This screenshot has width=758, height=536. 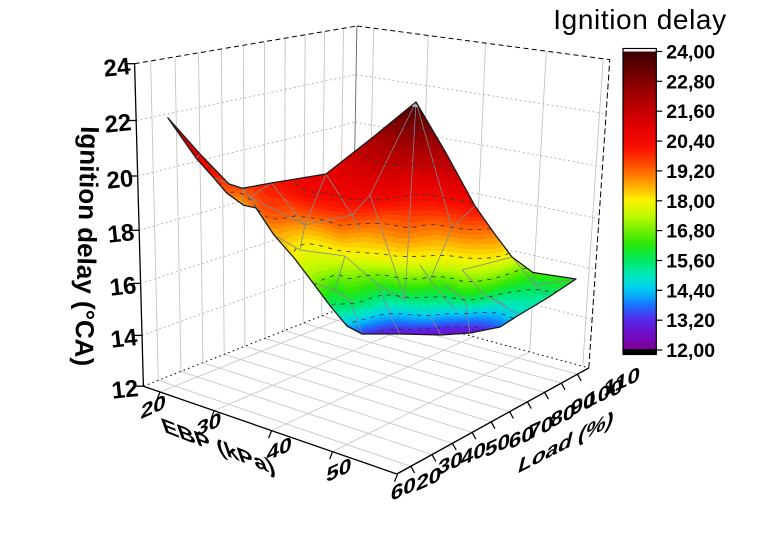 What do you see at coordinates (122, 287) in the screenshot?
I see `svg-text: 16` at bounding box center [122, 287].